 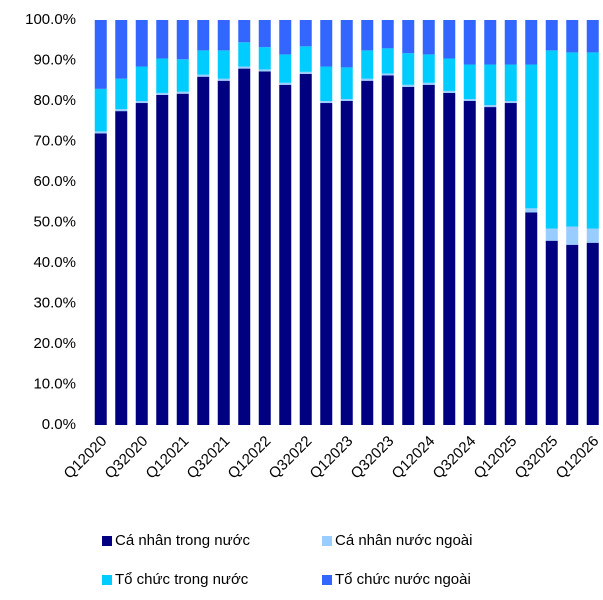 What do you see at coordinates (250, 458) in the screenshot?
I see `x-tick-label: Q12022` at bounding box center [250, 458].